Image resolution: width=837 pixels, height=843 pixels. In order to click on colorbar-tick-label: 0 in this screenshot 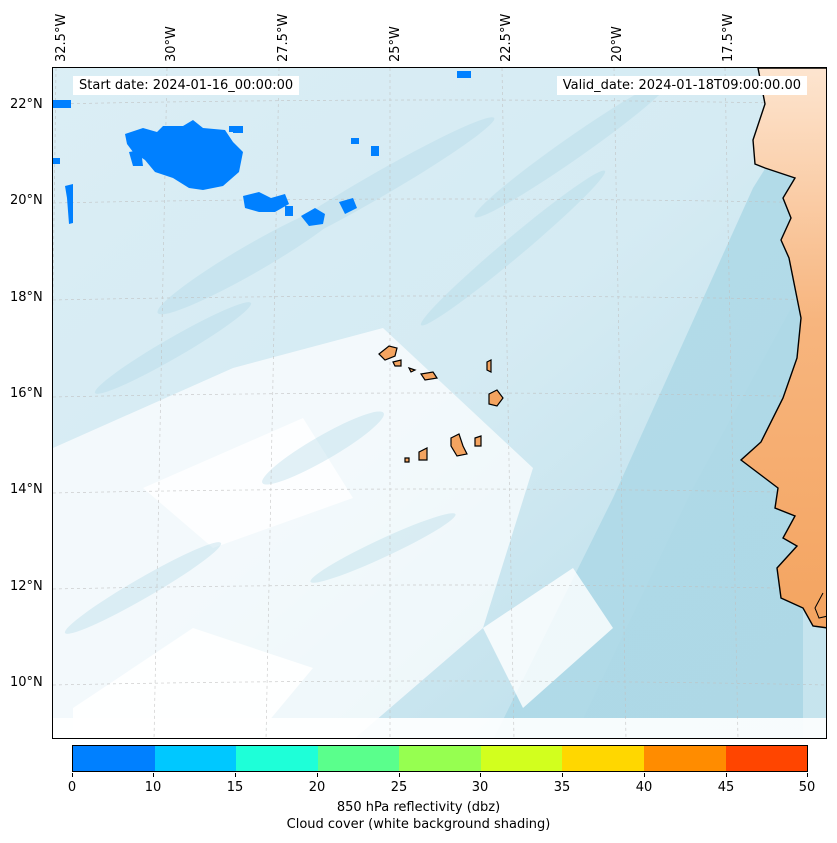, I will do `click(72, 787)`.